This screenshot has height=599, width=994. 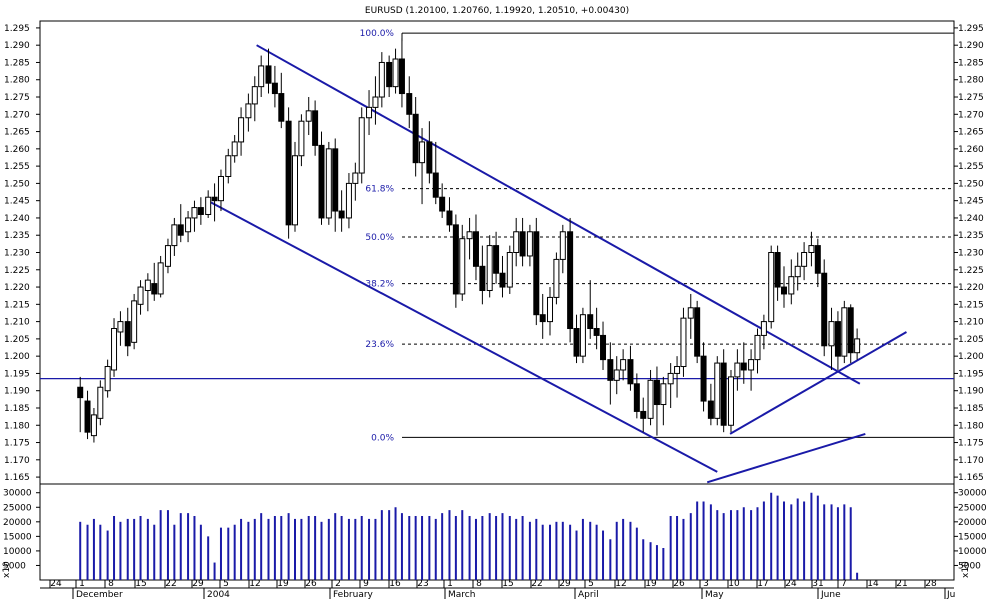 I want to click on price-tick-label-left: 1.290, so click(x=17, y=46).